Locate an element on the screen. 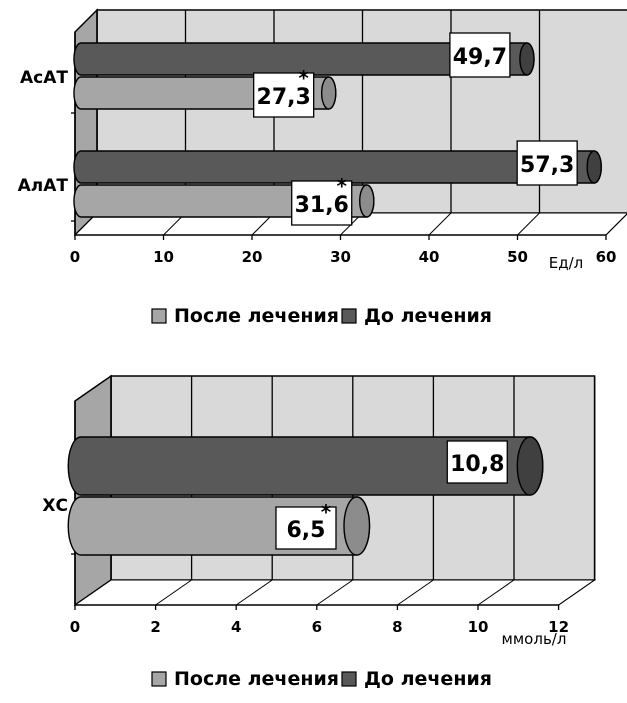 The width and height of the screenshot is (627, 703). x-tick-label: 40 is located at coordinates (429, 257).